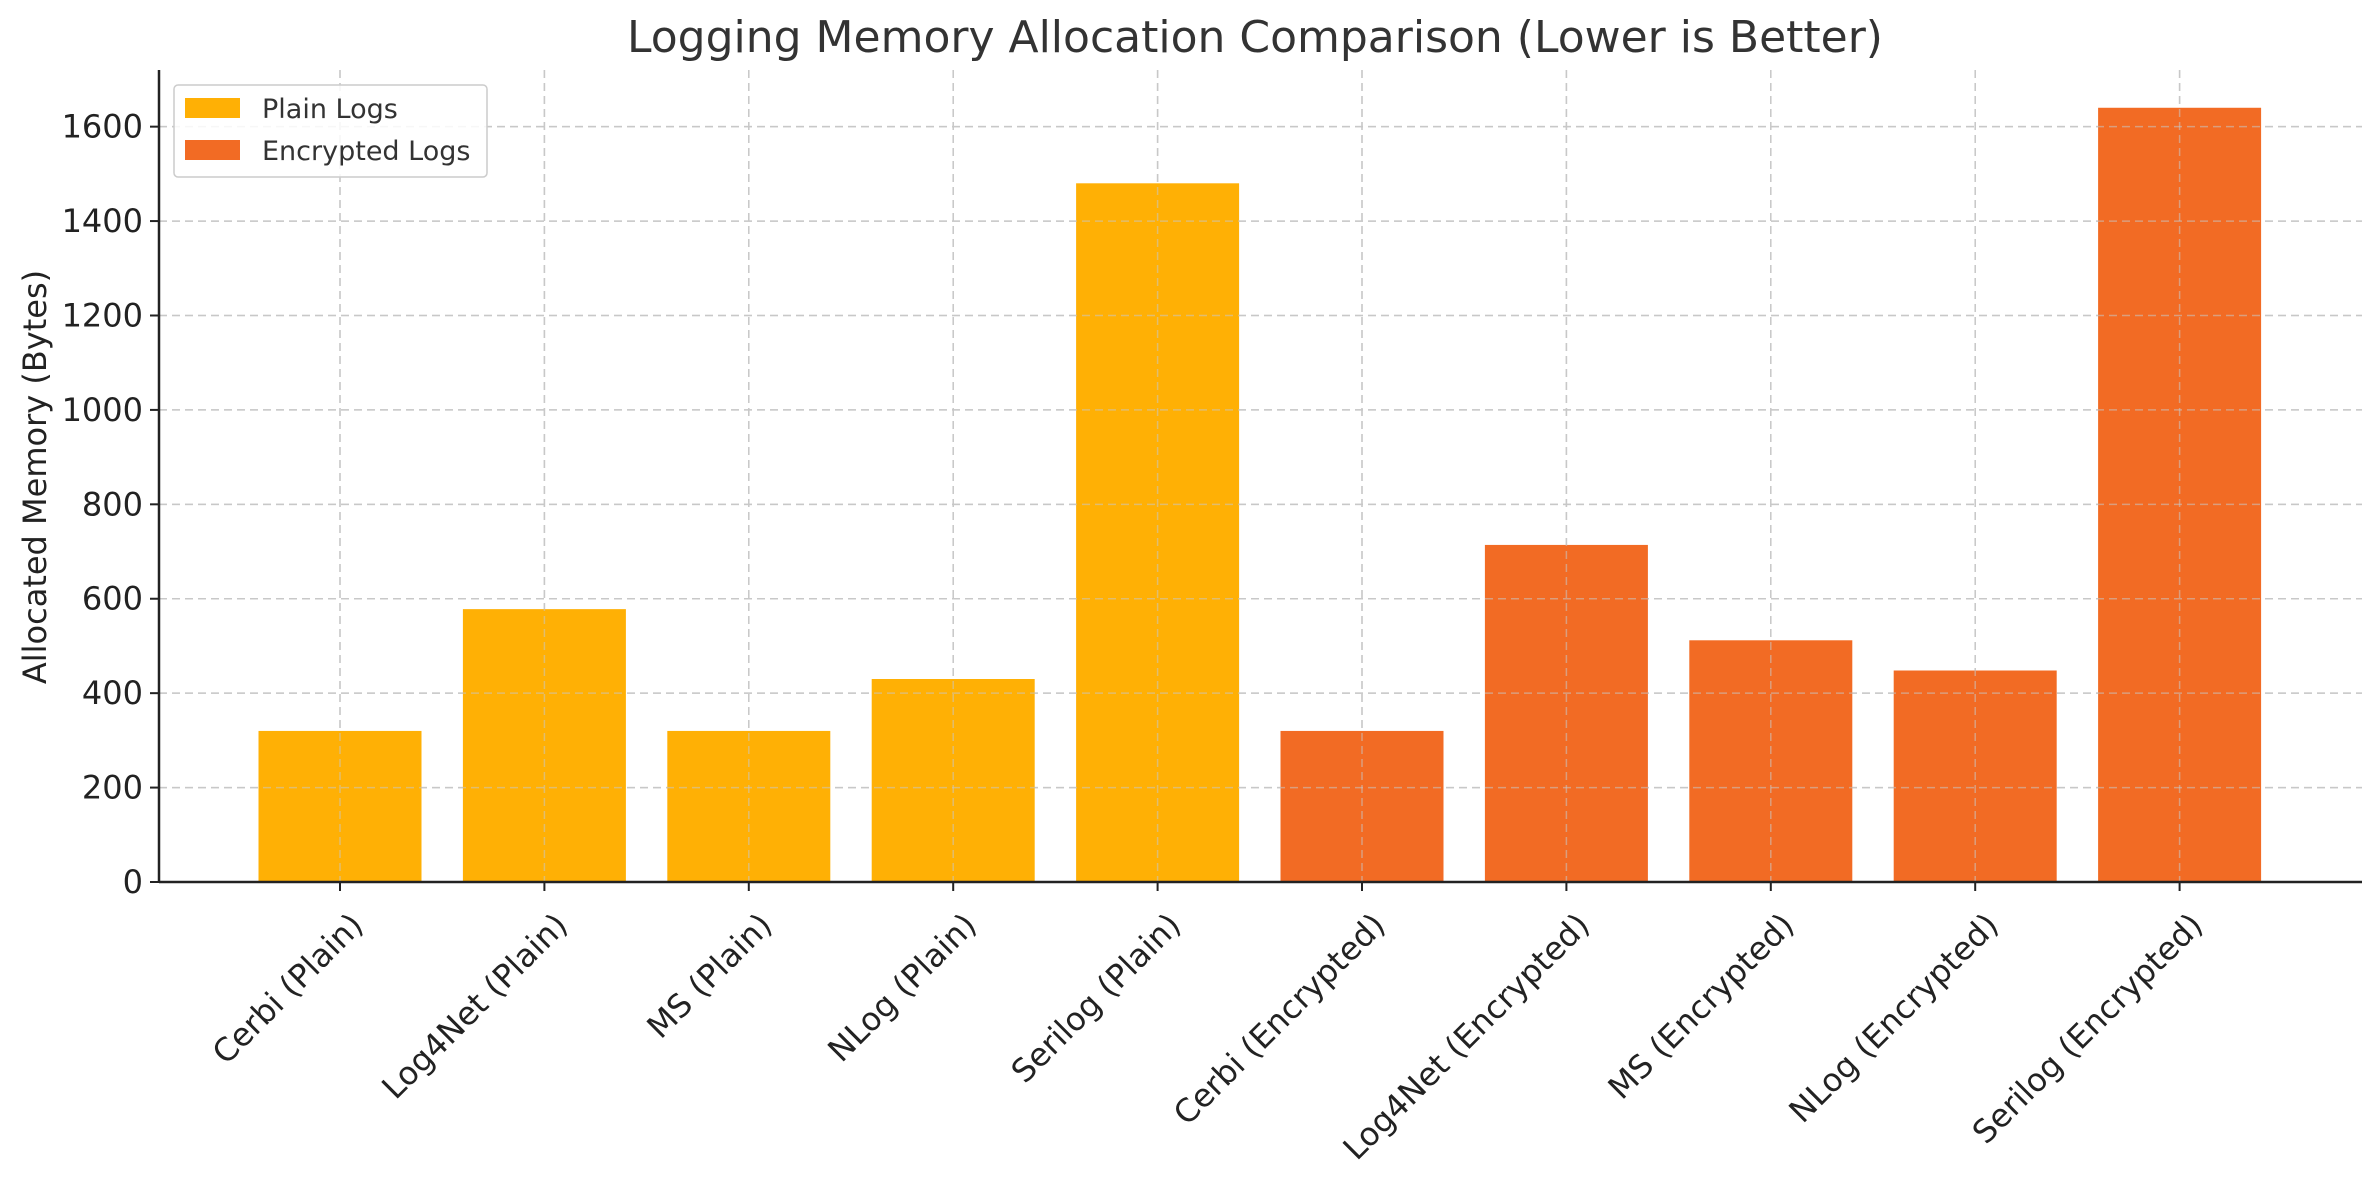 This screenshot has width=2379, height=1184. I want to click on x-tick-label: MS (Plain), so click(709, 976).